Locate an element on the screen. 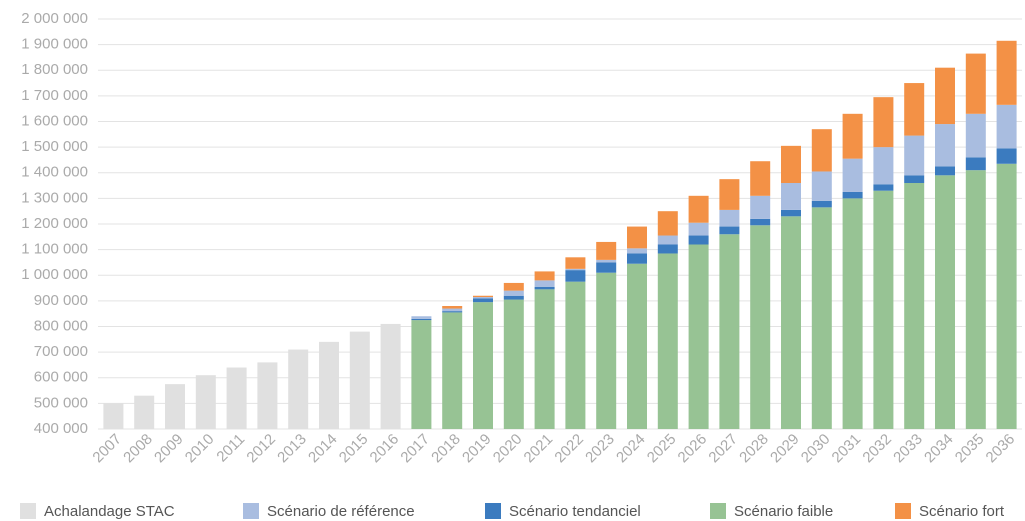  x-tick-label: 2032 is located at coordinates (877, 449).